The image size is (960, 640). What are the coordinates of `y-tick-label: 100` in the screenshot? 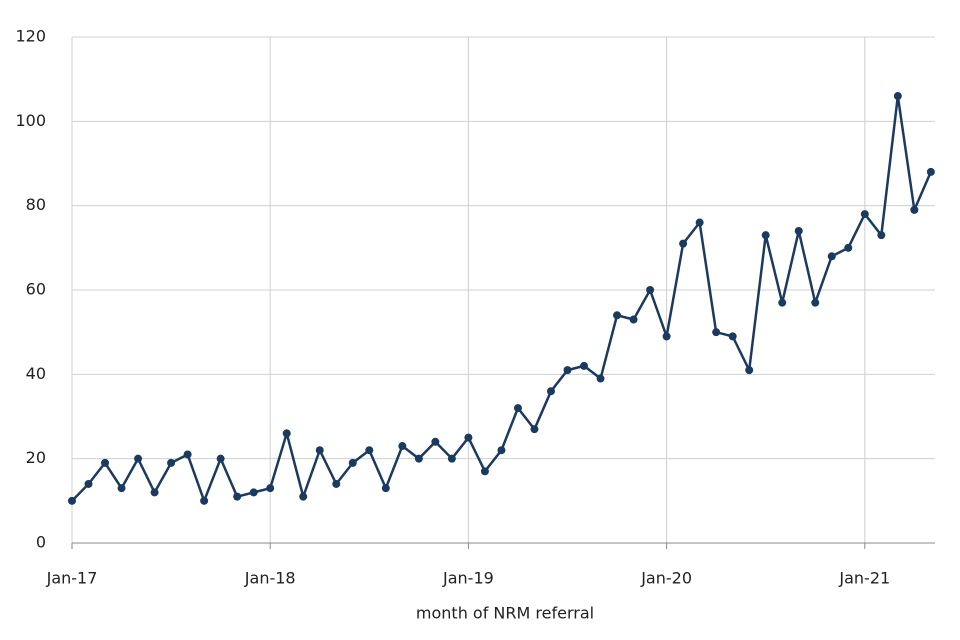 It's located at (30, 120).